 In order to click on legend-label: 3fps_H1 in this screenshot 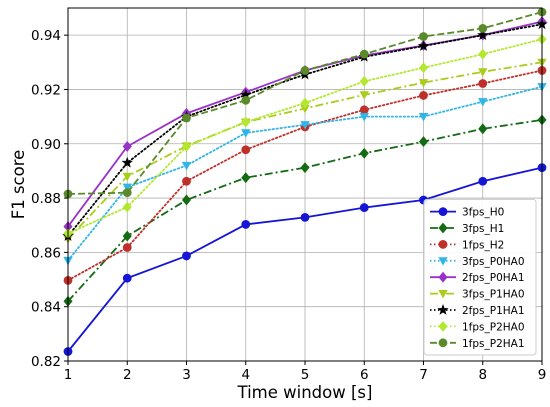, I will do `click(483, 229)`.